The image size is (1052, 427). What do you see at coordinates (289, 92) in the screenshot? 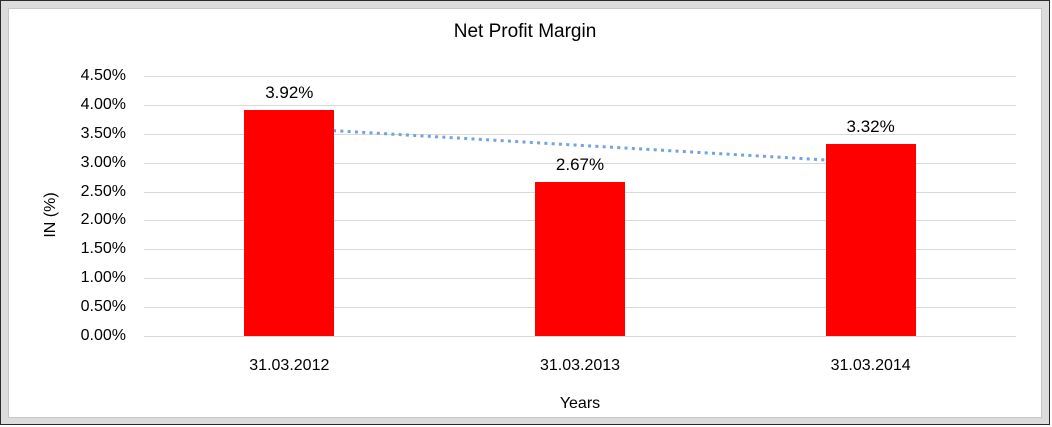
I see `data-label: 3.92%` at bounding box center [289, 92].